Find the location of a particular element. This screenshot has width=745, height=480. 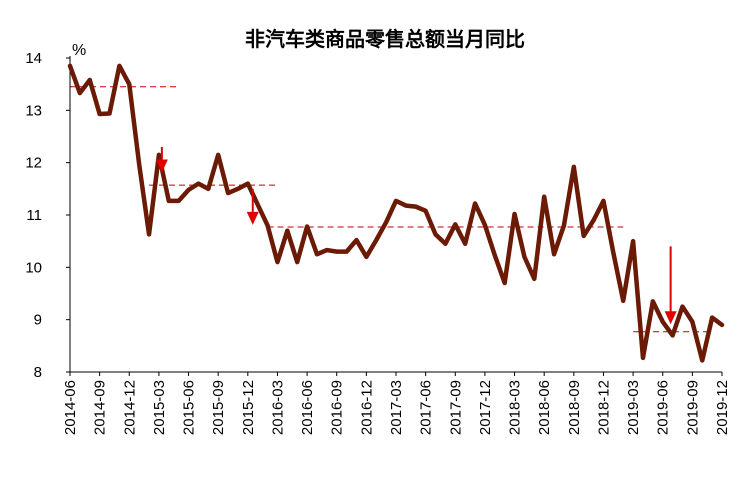

x-tick-label: 2016-03 is located at coordinates (277, 407).